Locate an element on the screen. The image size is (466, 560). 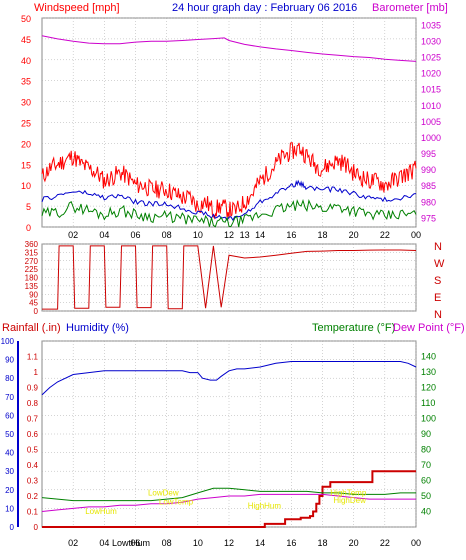
footer-lowhum-label: LowtHum is located at coordinates (131, 543).